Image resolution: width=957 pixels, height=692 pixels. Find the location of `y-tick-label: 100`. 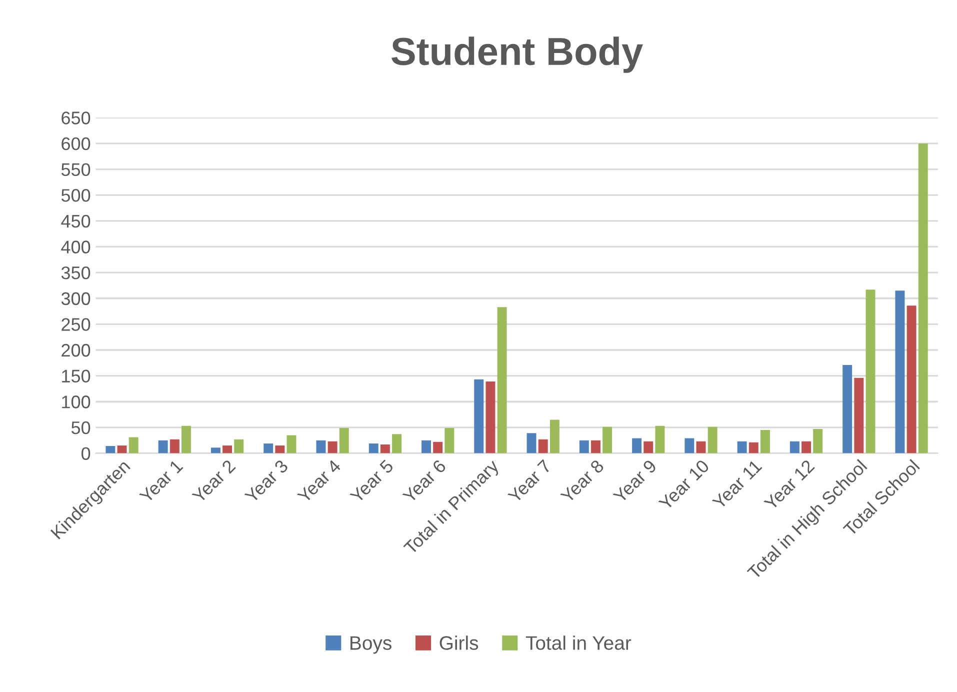

y-tick-label: 100 is located at coordinates (76, 402).